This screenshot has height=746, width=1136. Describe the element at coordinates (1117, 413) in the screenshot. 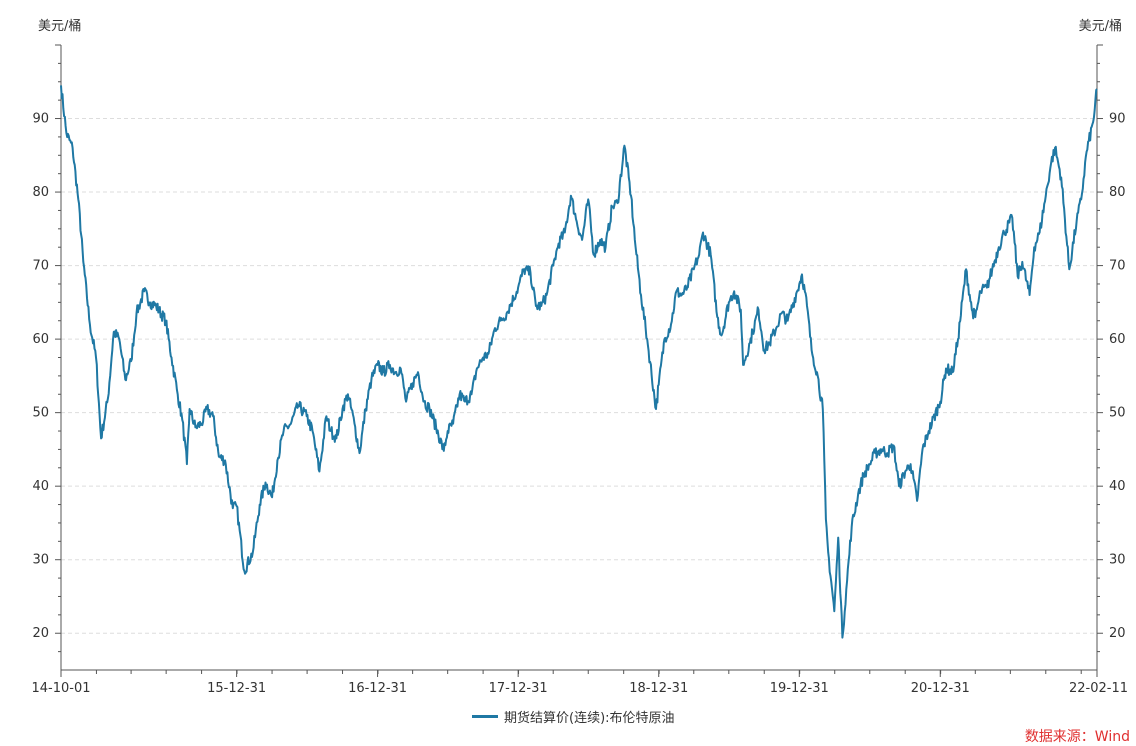

I see `y-right-tick-label: 50` at that location.